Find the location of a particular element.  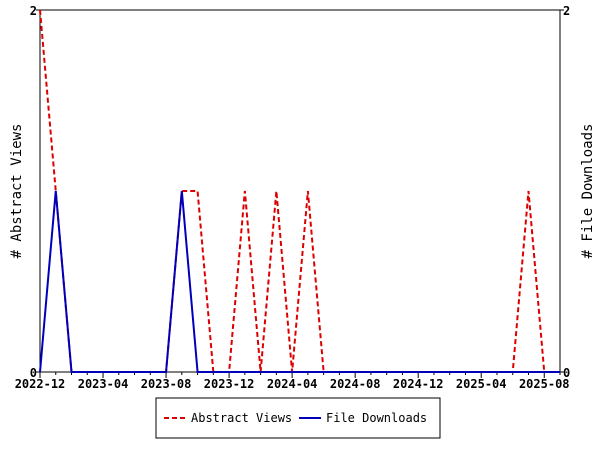

legend-box is located at coordinates (298, 418).